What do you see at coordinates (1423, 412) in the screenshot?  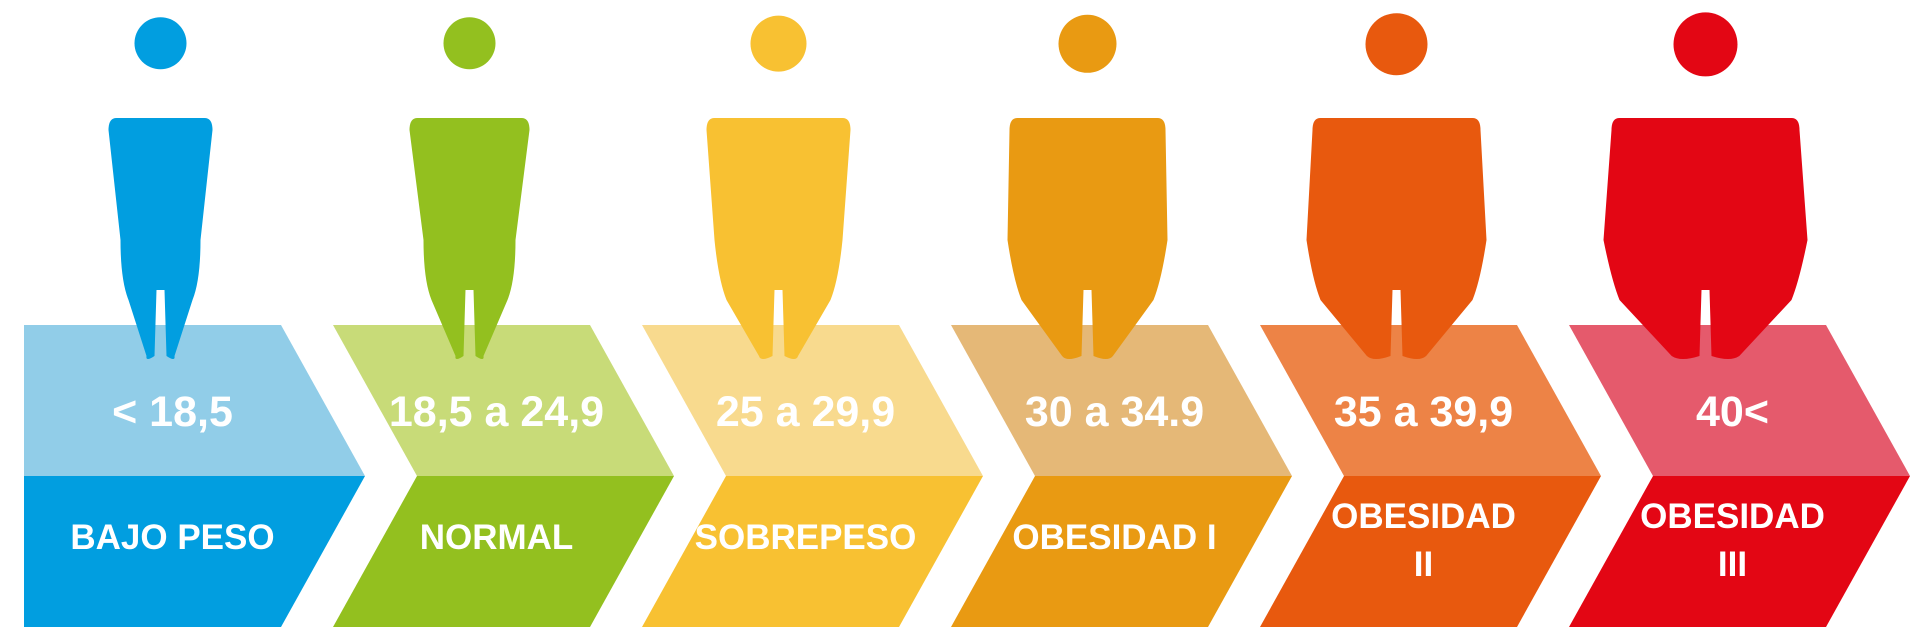 I see `bmi-range-label: 35 a 39,9` at bounding box center [1423, 412].